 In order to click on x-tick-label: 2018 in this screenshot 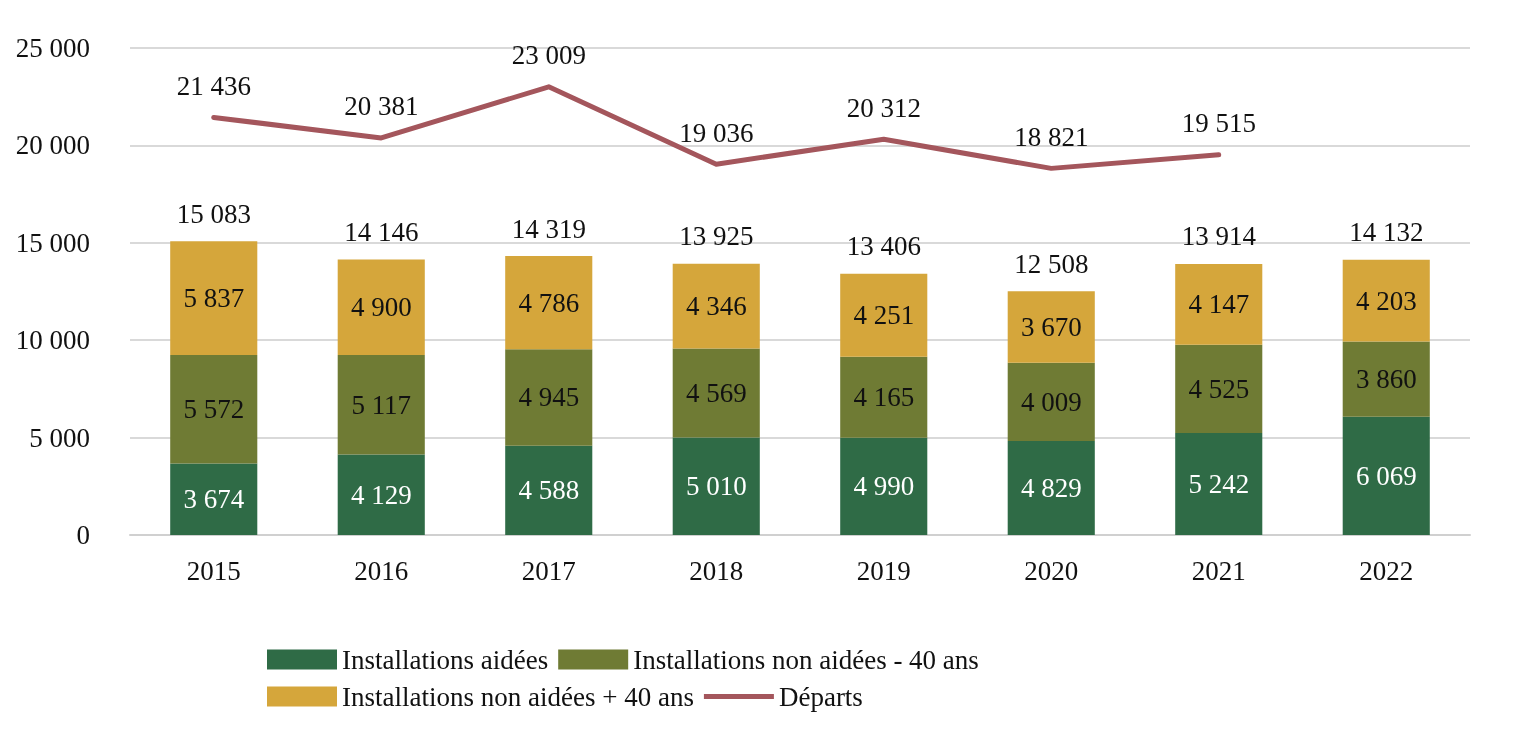, I will do `click(716, 570)`.